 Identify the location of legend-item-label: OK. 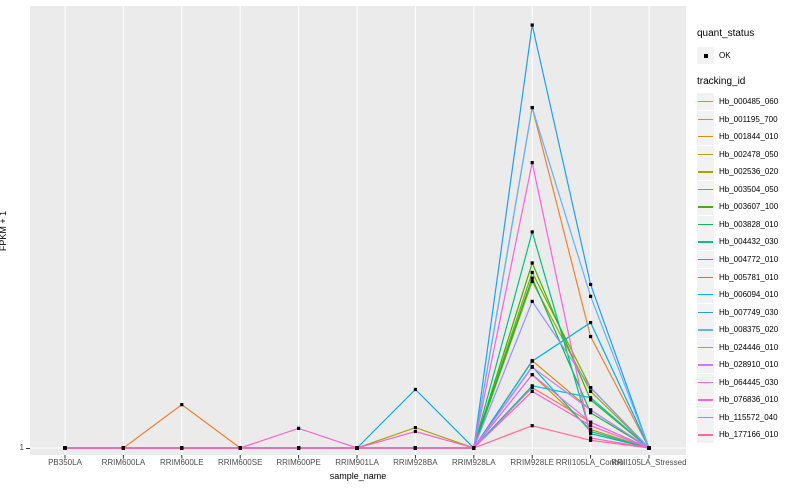
(725, 55).